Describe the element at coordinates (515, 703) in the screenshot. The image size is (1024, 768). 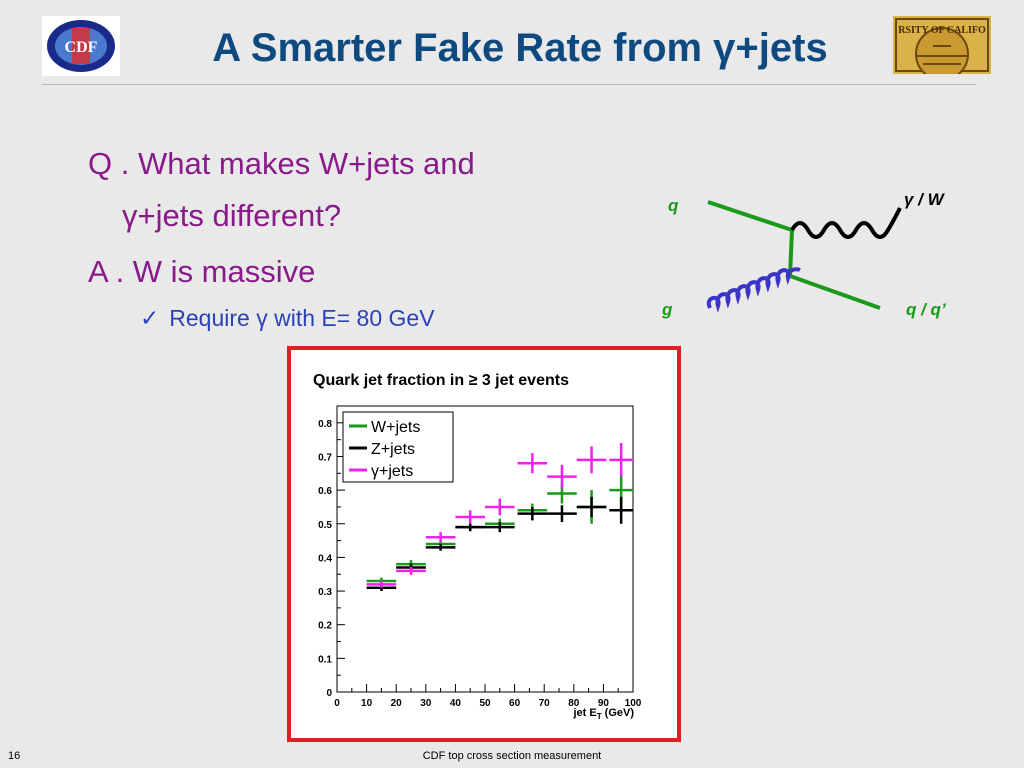
I see `x-tick-label: 60` at that location.